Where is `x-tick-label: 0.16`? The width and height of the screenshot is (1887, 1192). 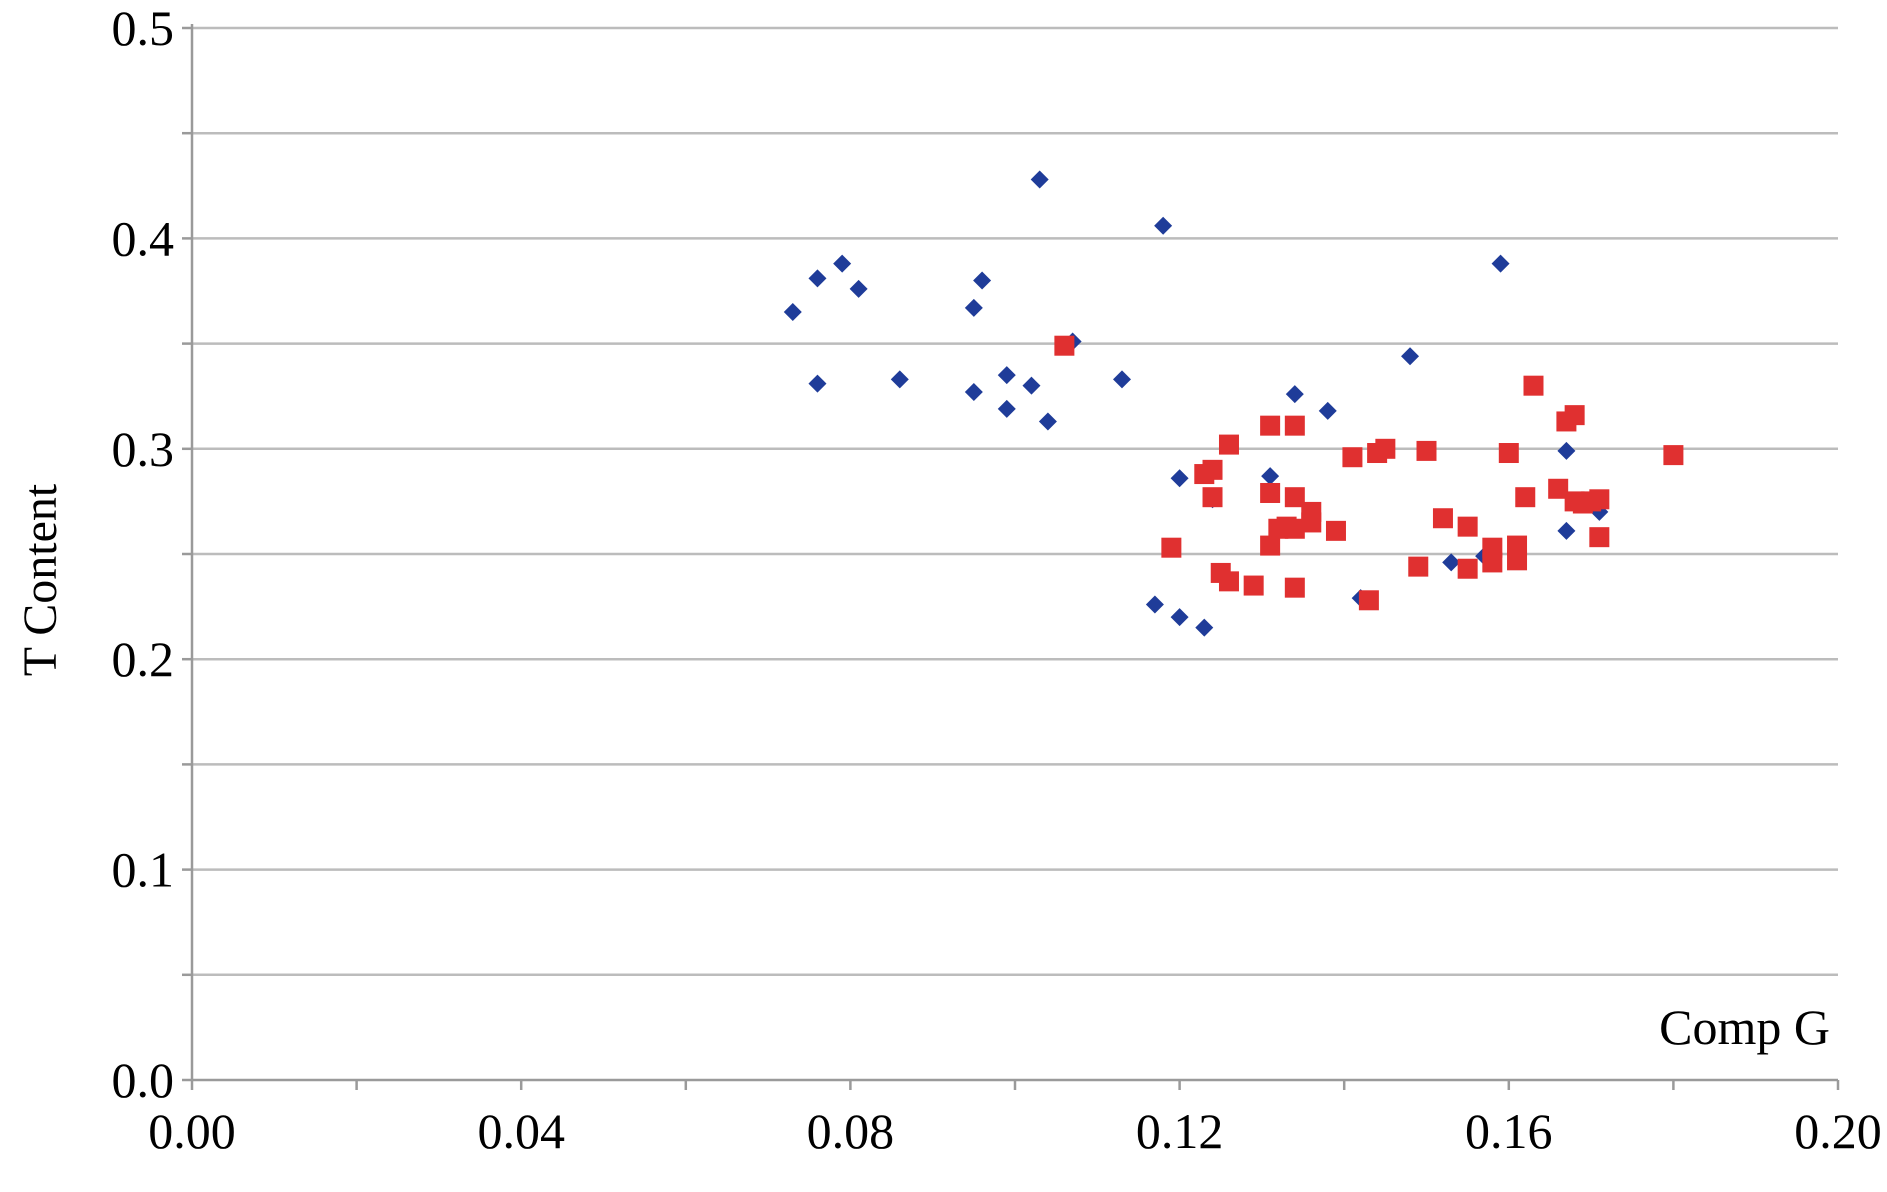
x-tick-label: 0.16 is located at coordinates (1509, 1131).